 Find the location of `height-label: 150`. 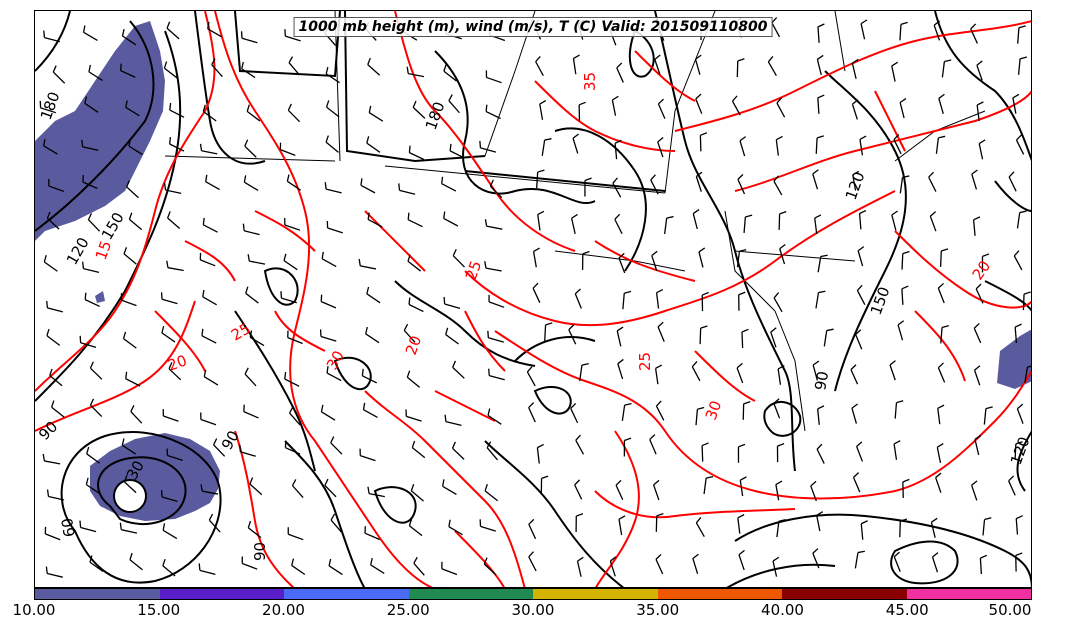

height-label: 150 is located at coordinates (113, 226).